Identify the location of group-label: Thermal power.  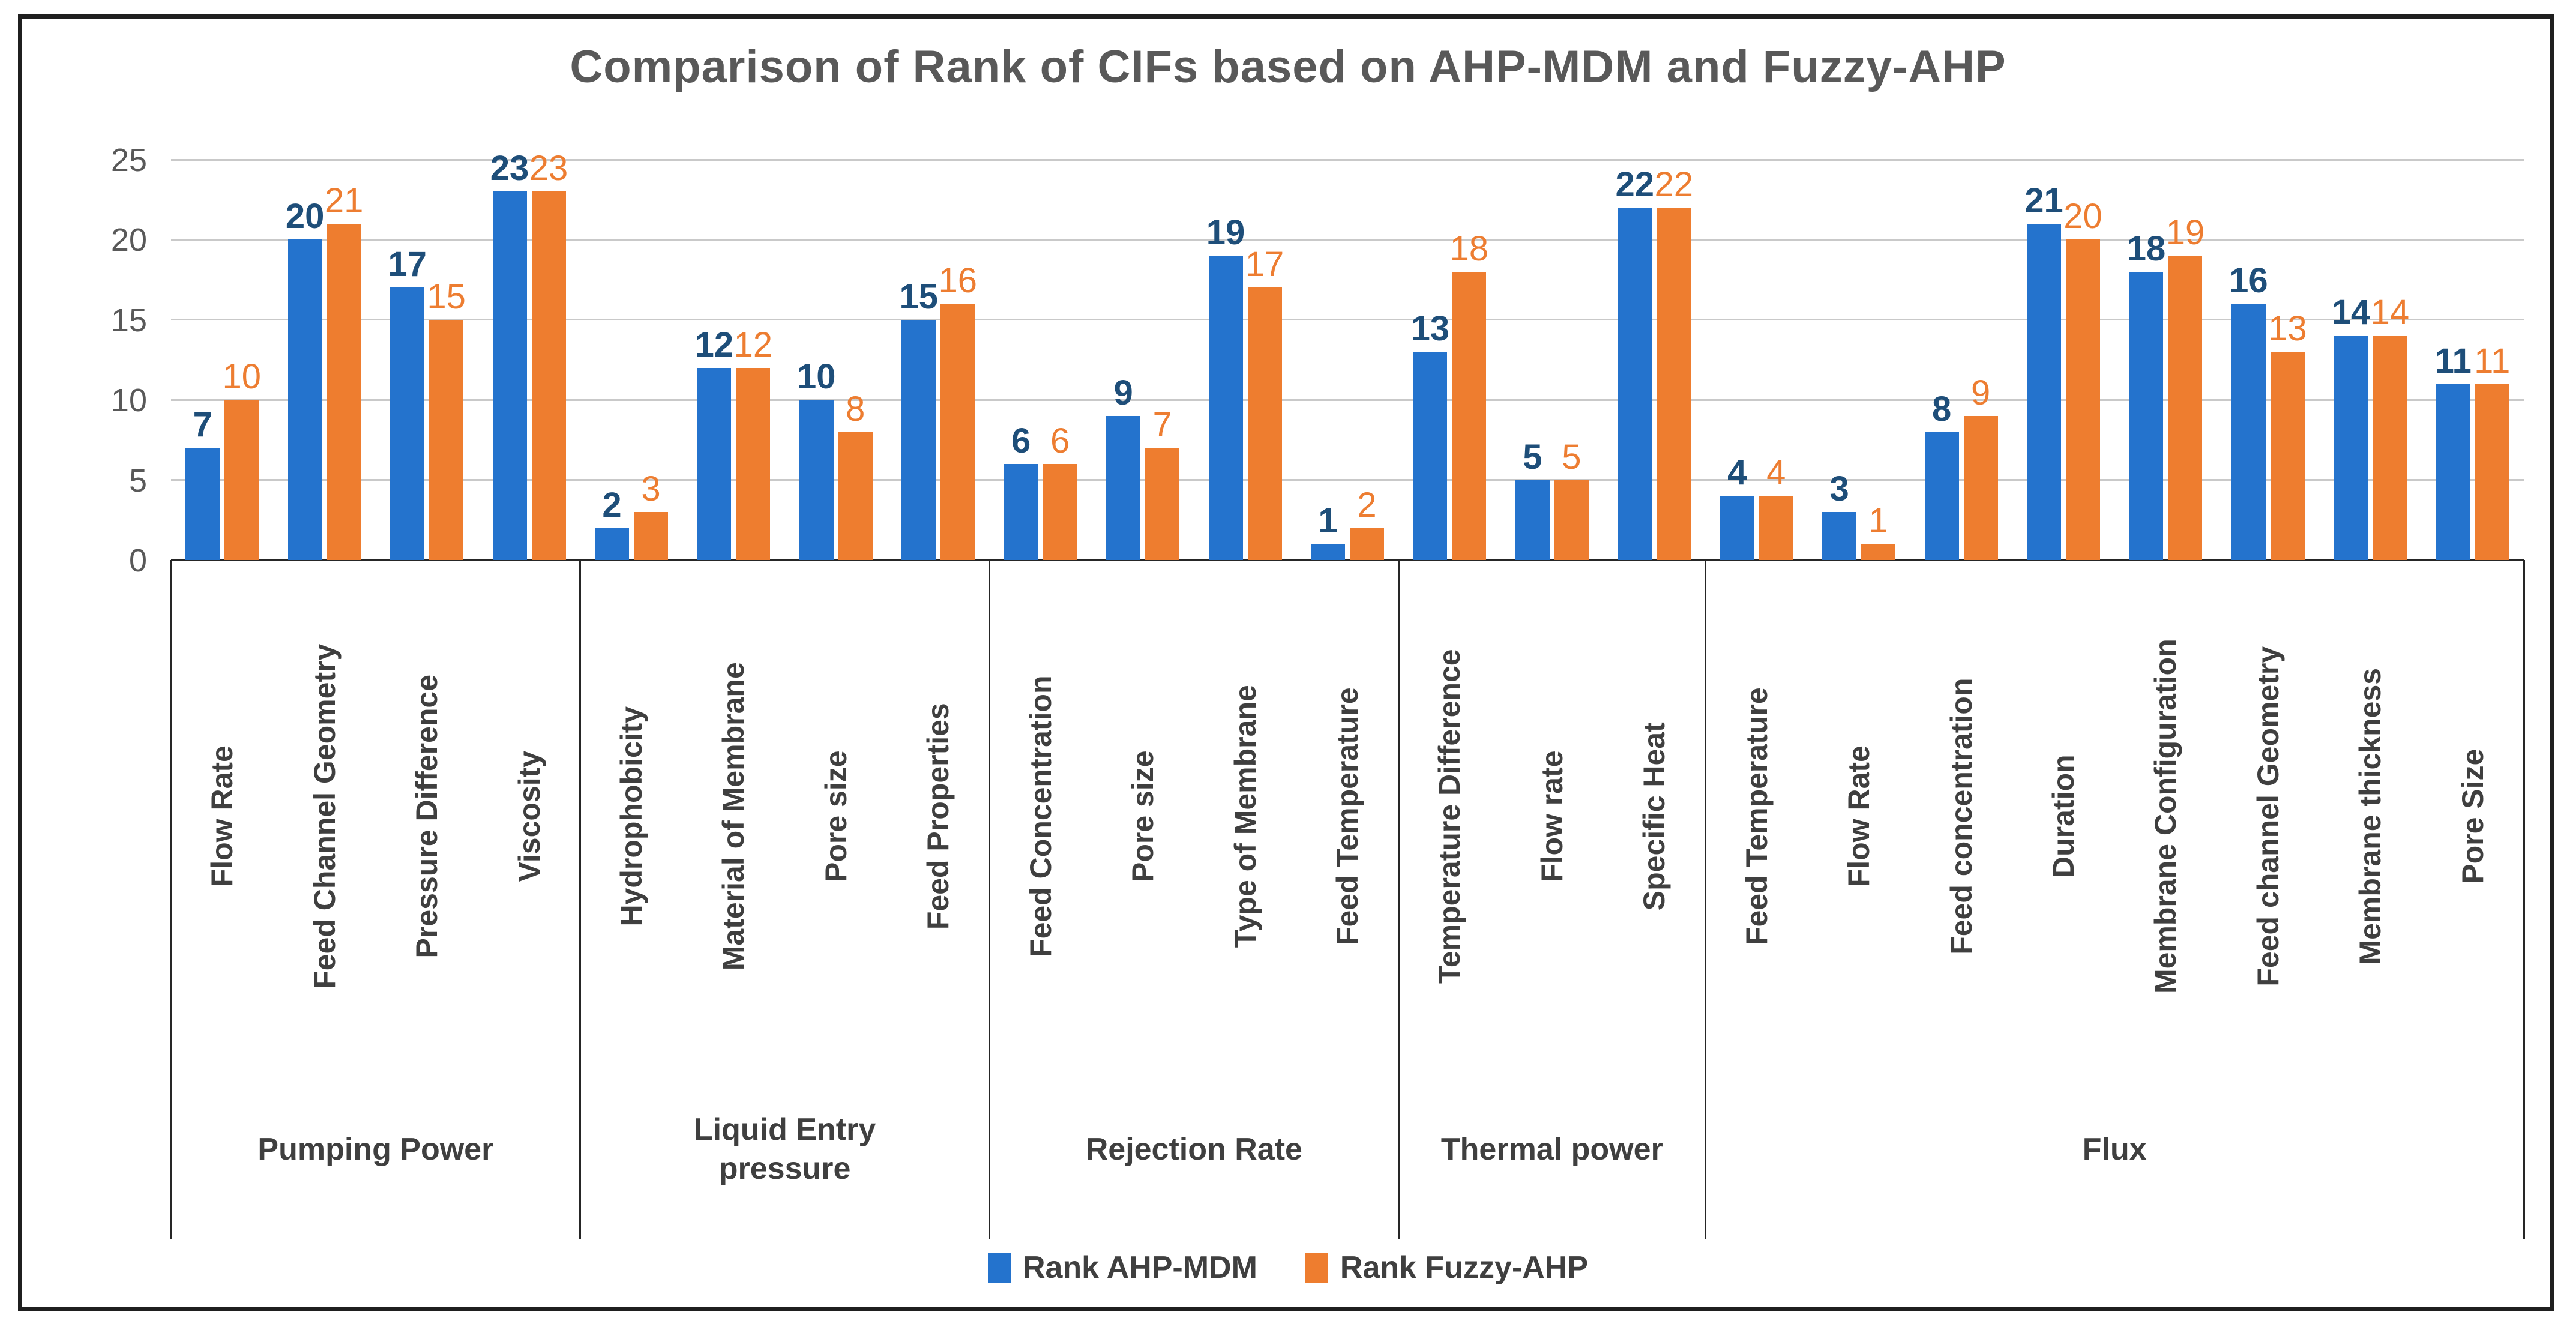
(1551, 1149).